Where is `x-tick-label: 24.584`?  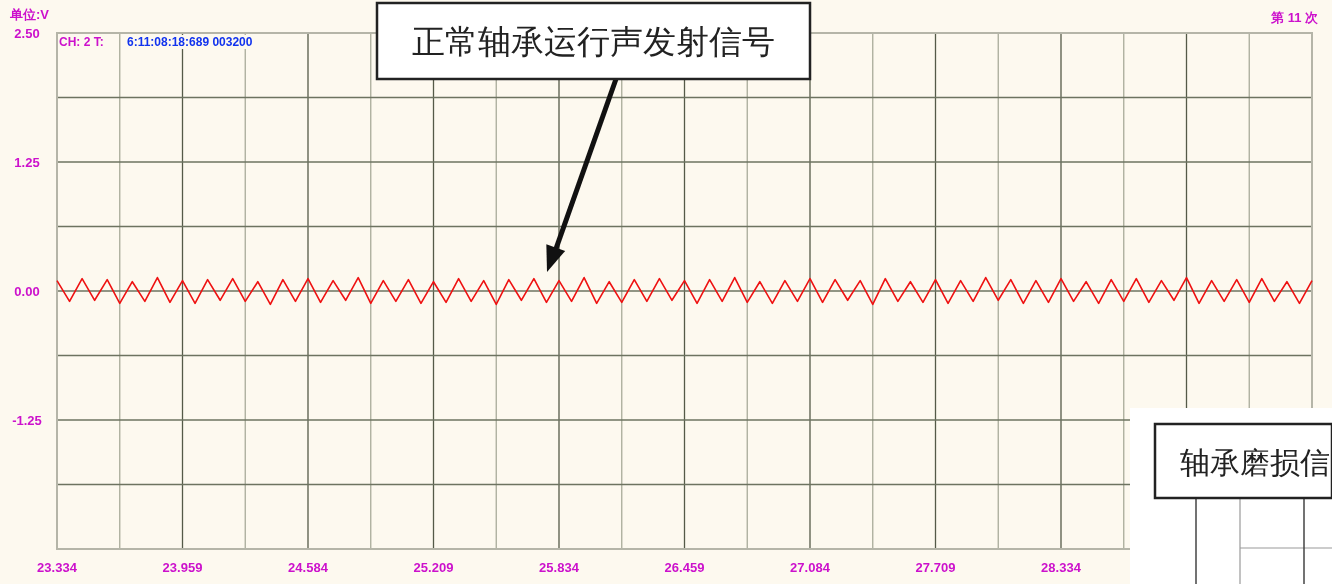
x-tick-label: 24.584 is located at coordinates (308, 567).